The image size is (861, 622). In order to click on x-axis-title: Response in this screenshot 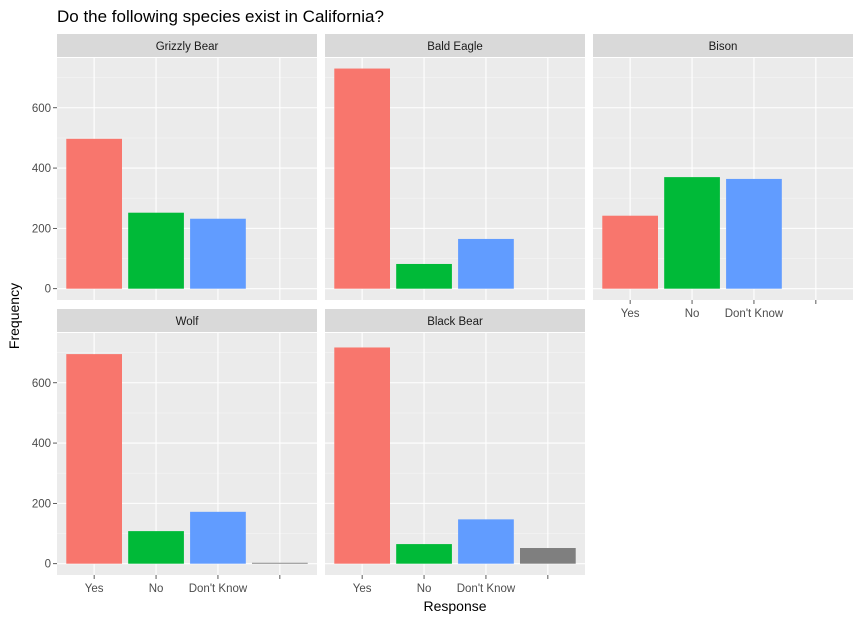, I will do `click(454, 606)`.